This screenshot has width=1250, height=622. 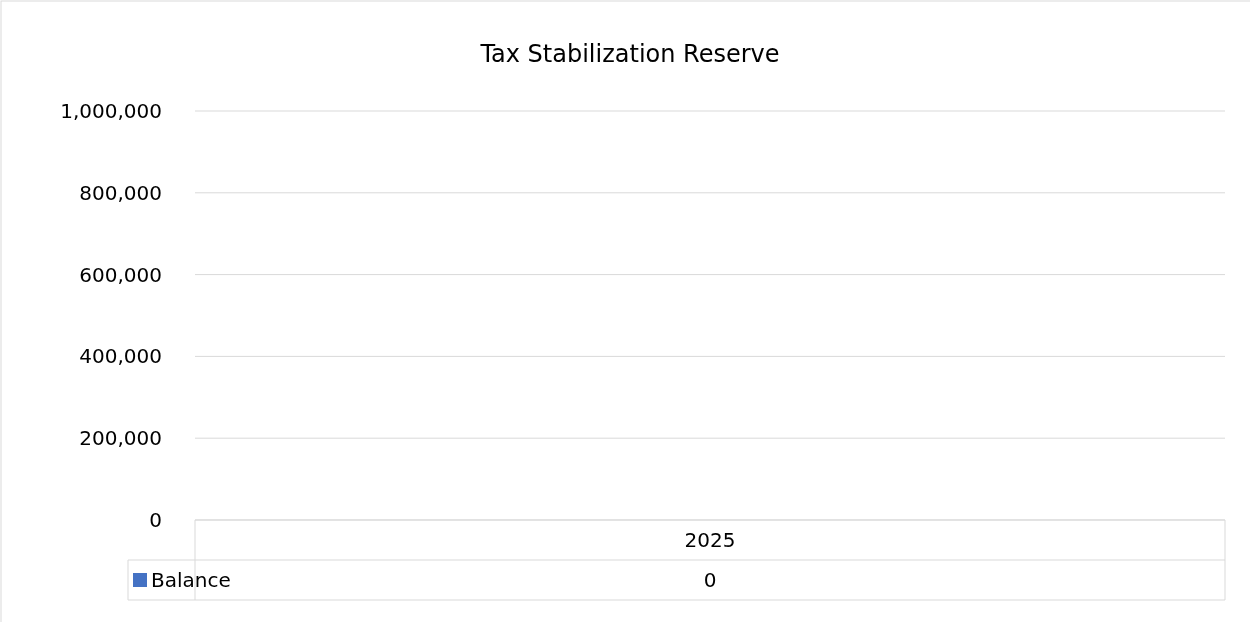 What do you see at coordinates (120, 438) in the screenshot?
I see `y-tick-label: 200,000` at bounding box center [120, 438].